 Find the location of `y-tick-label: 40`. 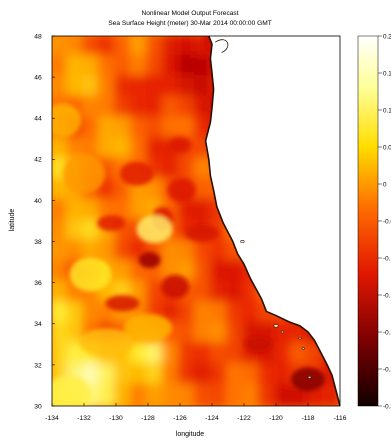

y-tick-label: 40 is located at coordinates (38, 201).